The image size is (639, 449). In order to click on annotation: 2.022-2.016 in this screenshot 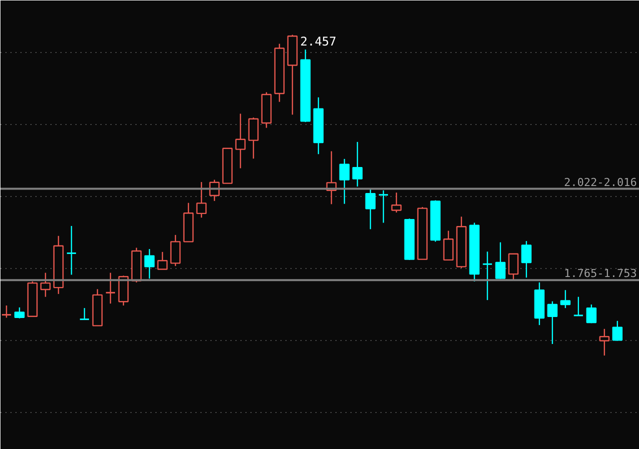, I will do `click(600, 182)`.